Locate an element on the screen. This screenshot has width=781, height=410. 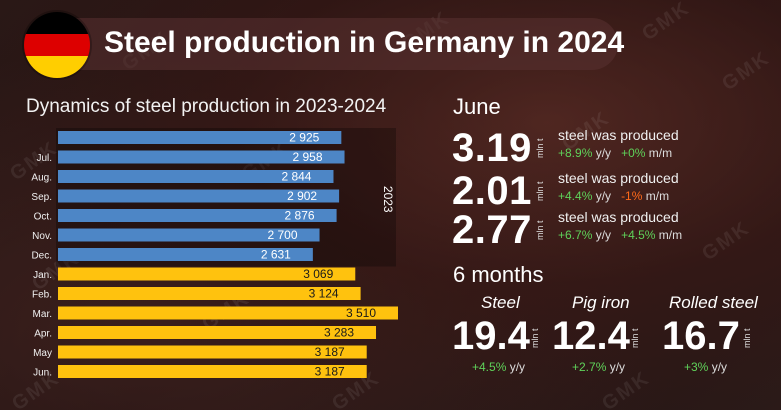
summary-rolled-change-value: +3% is located at coordinates (696, 367).